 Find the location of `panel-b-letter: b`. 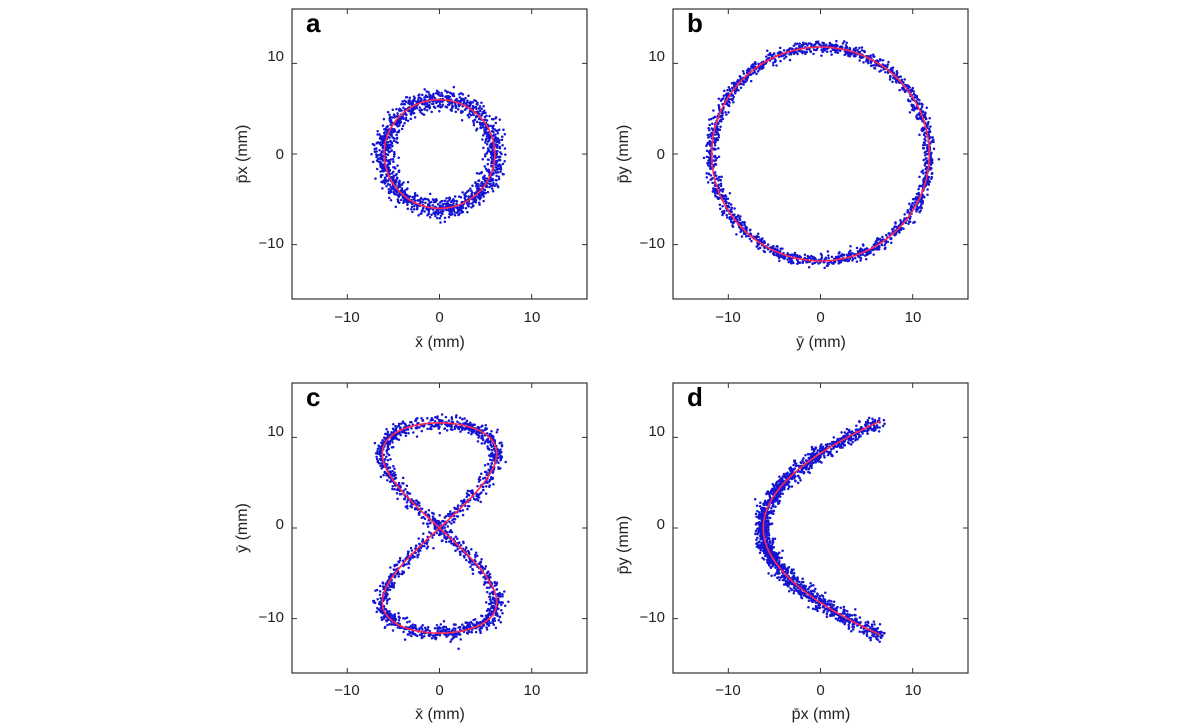

panel-b-letter: b is located at coordinates (695, 23).